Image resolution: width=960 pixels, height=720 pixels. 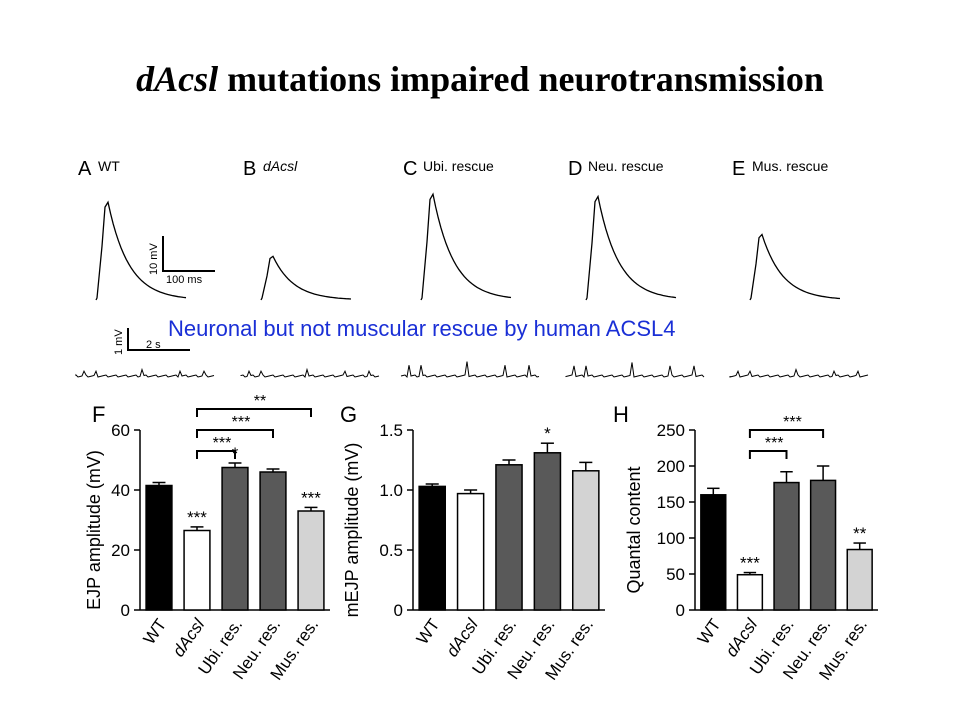 What do you see at coordinates (391, 430) in the screenshot?
I see `y-tick-label: 1.5` at bounding box center [391, 430].